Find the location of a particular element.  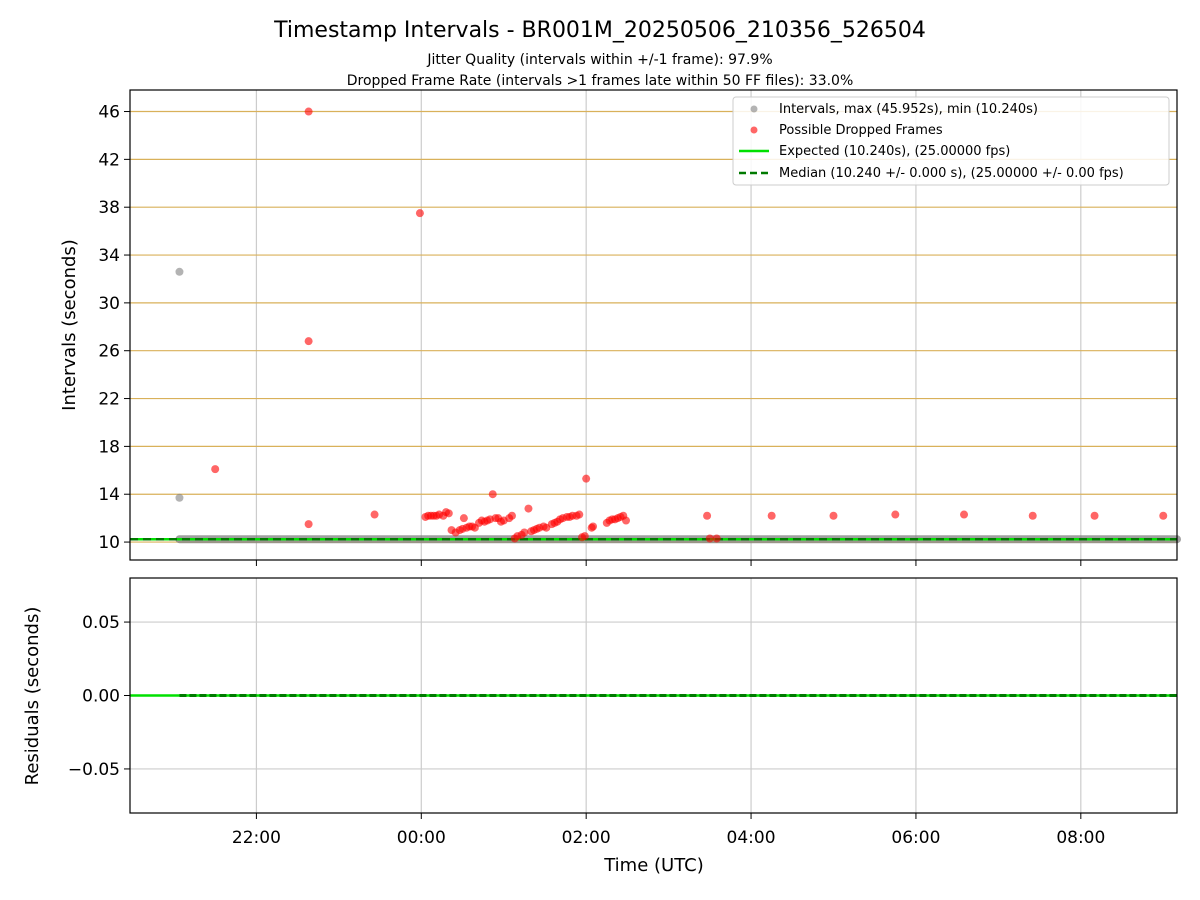

intervals-y-tick-label: 30 is located at coordinates (109, 304).